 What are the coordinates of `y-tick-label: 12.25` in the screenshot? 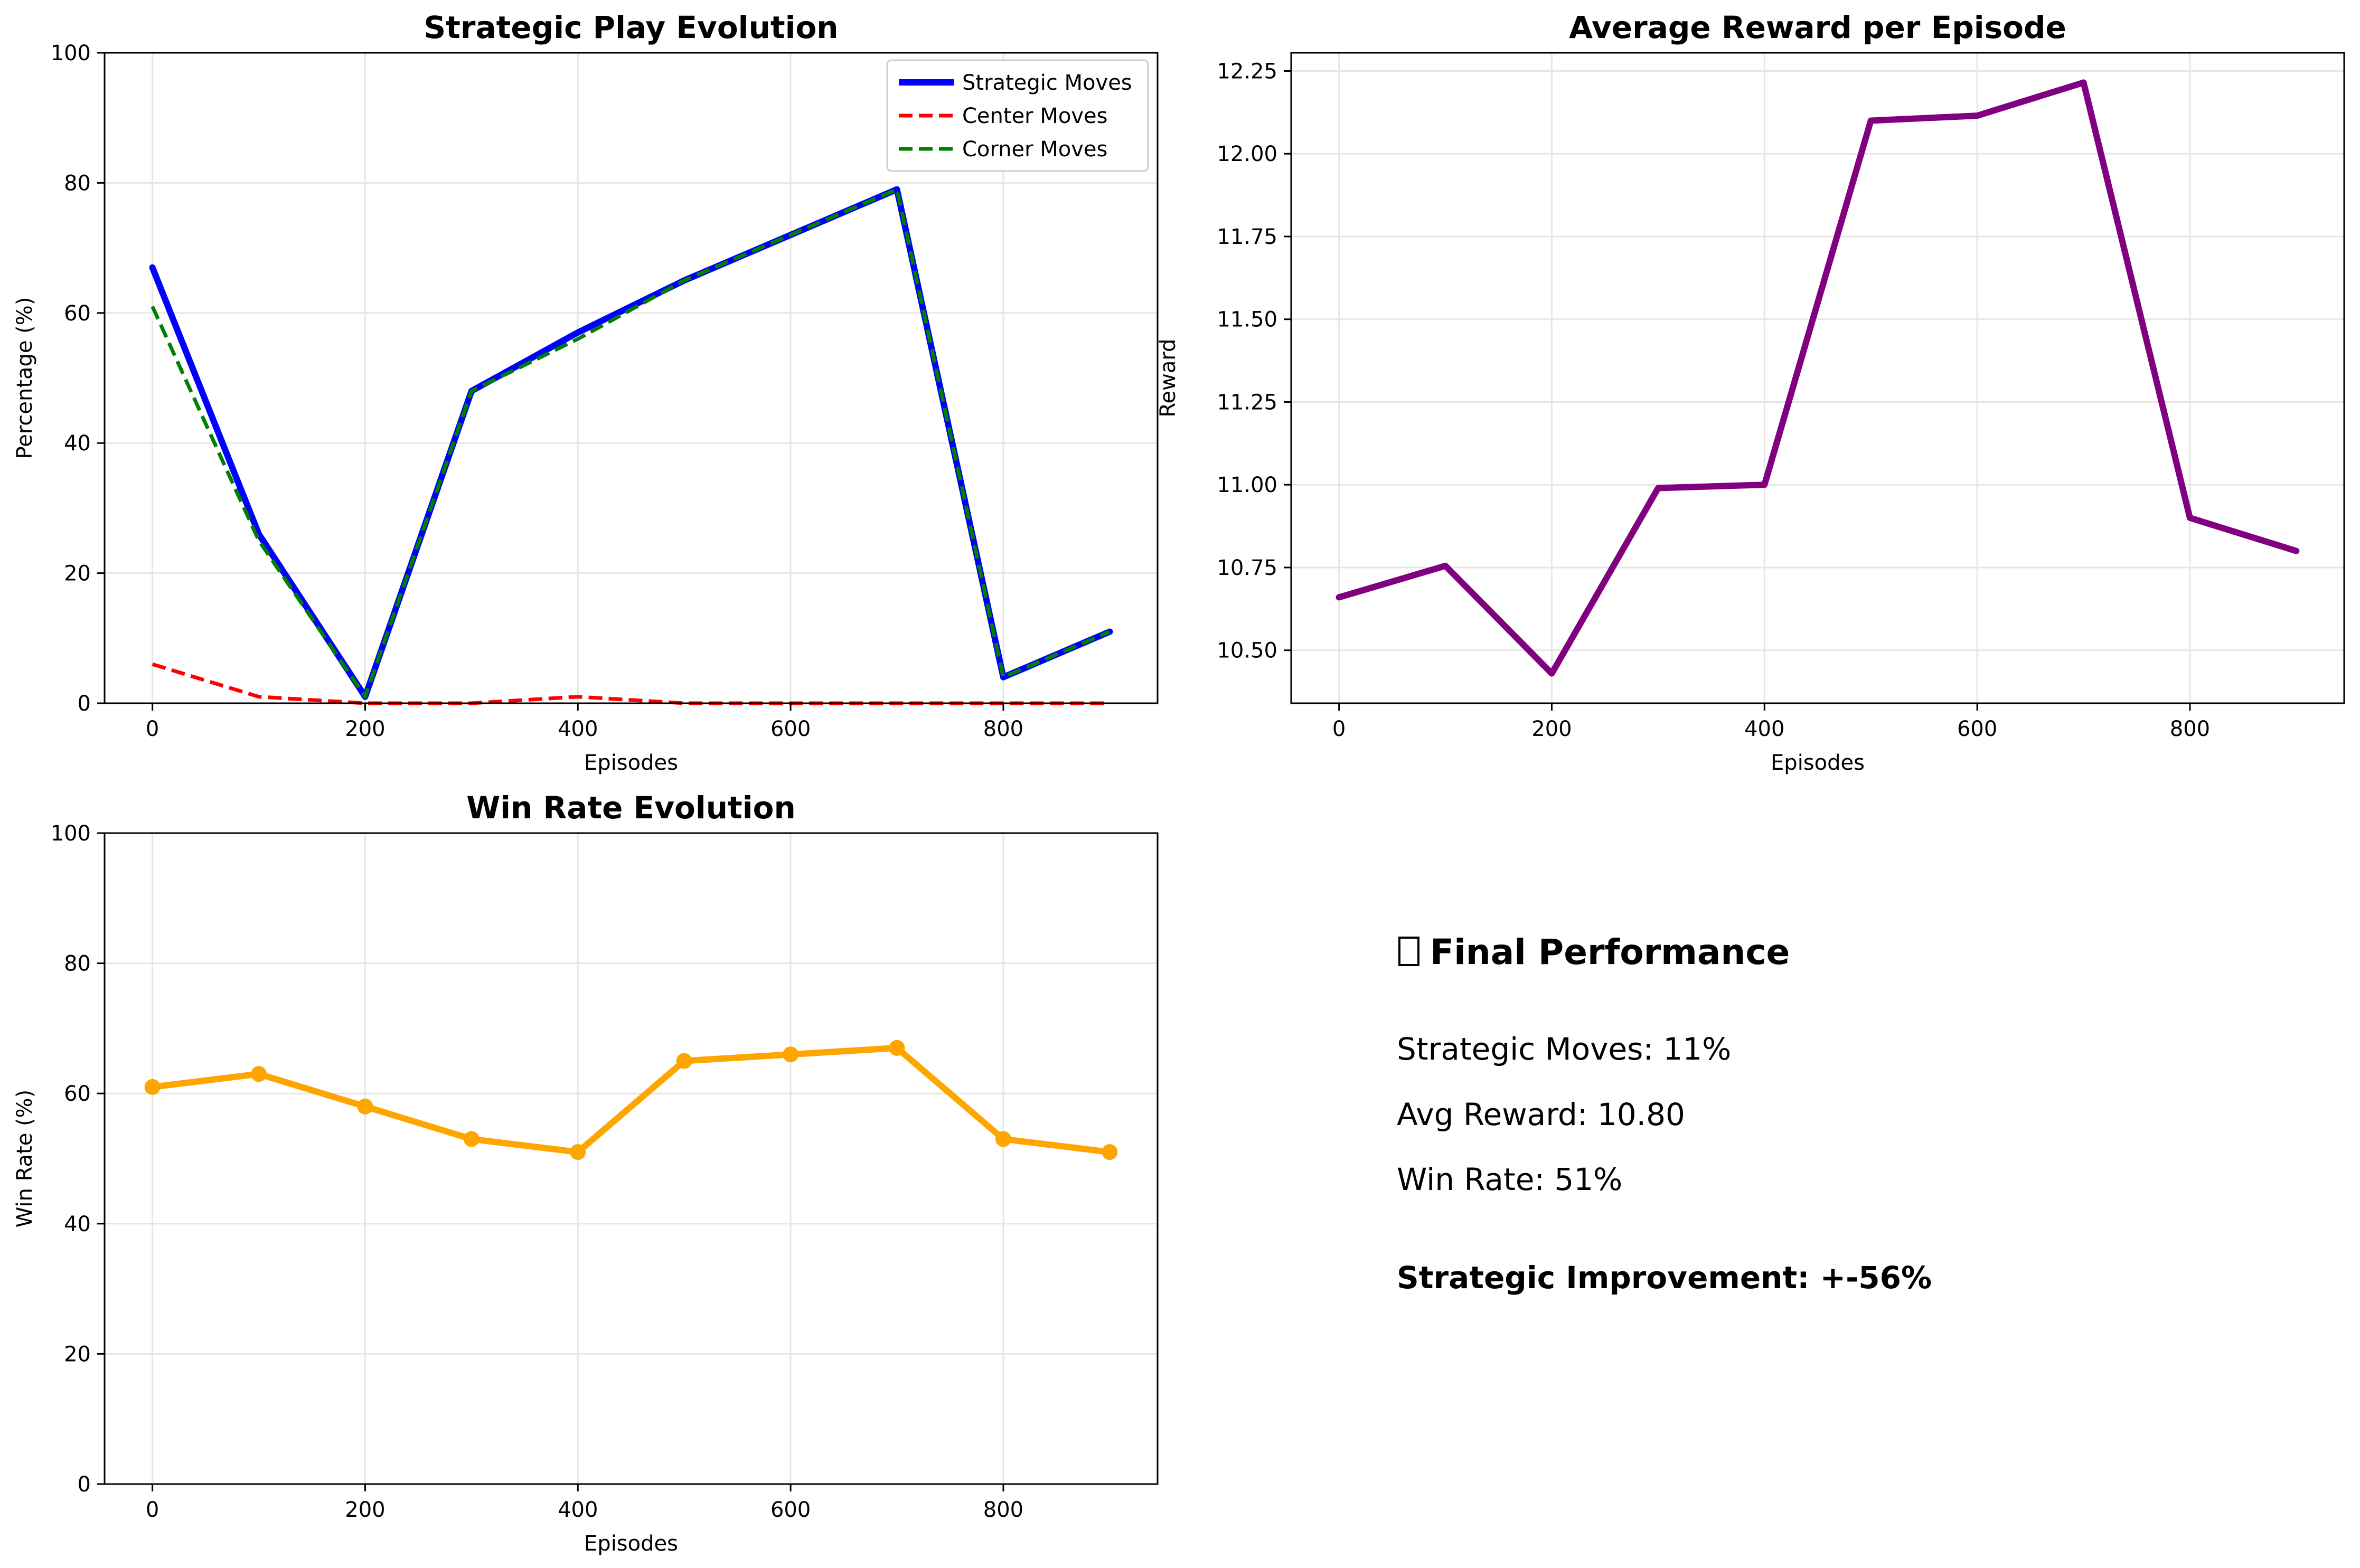 It's located at (1247, 71).